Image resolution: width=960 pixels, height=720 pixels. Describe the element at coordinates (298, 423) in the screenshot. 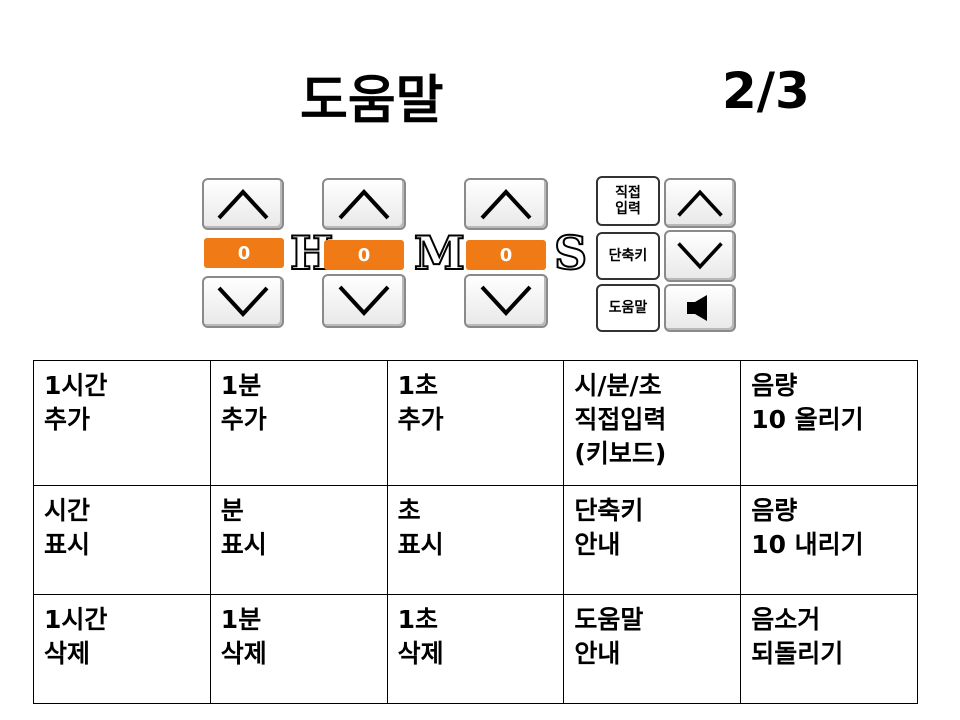

I see `table-cell: 1분 추가` at that location.